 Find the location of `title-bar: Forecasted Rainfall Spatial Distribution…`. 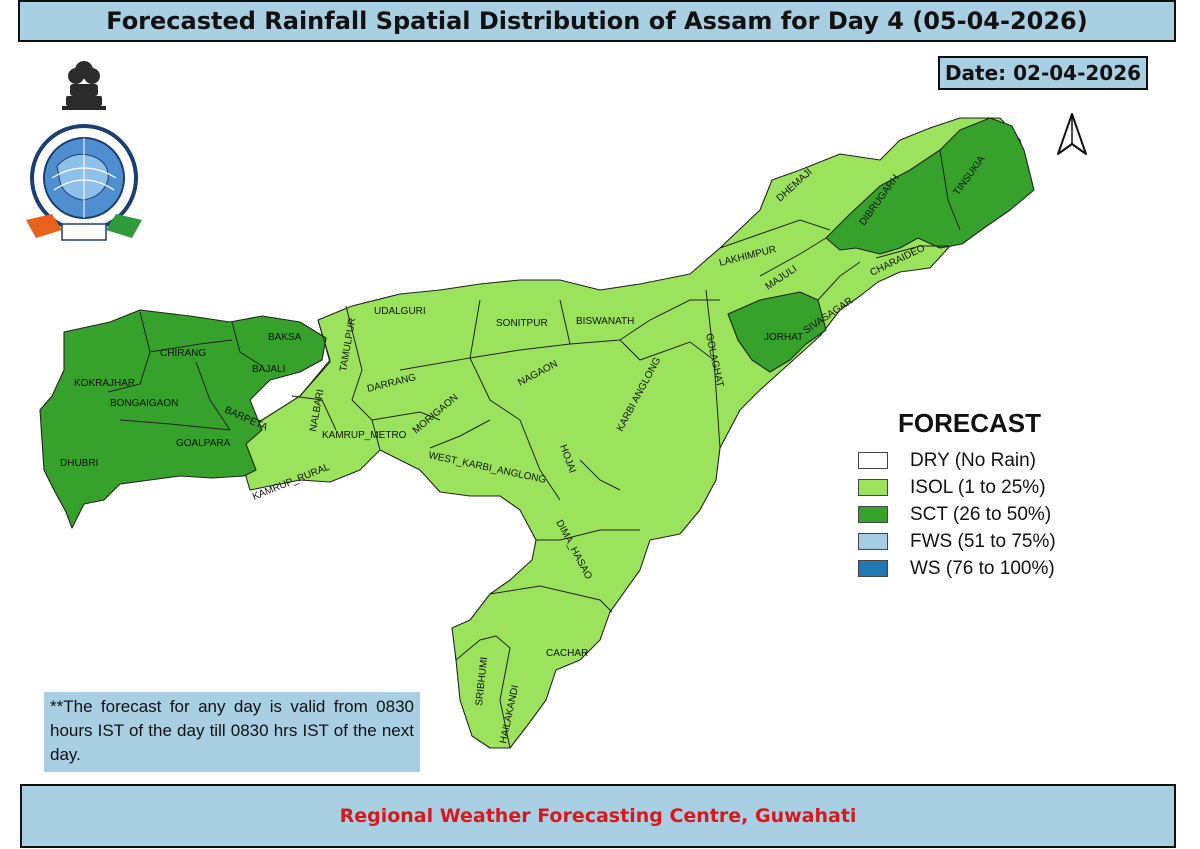

title-bar: Forecasted Rainfall Spatial Distribution… is located at coordinates (597, 21).